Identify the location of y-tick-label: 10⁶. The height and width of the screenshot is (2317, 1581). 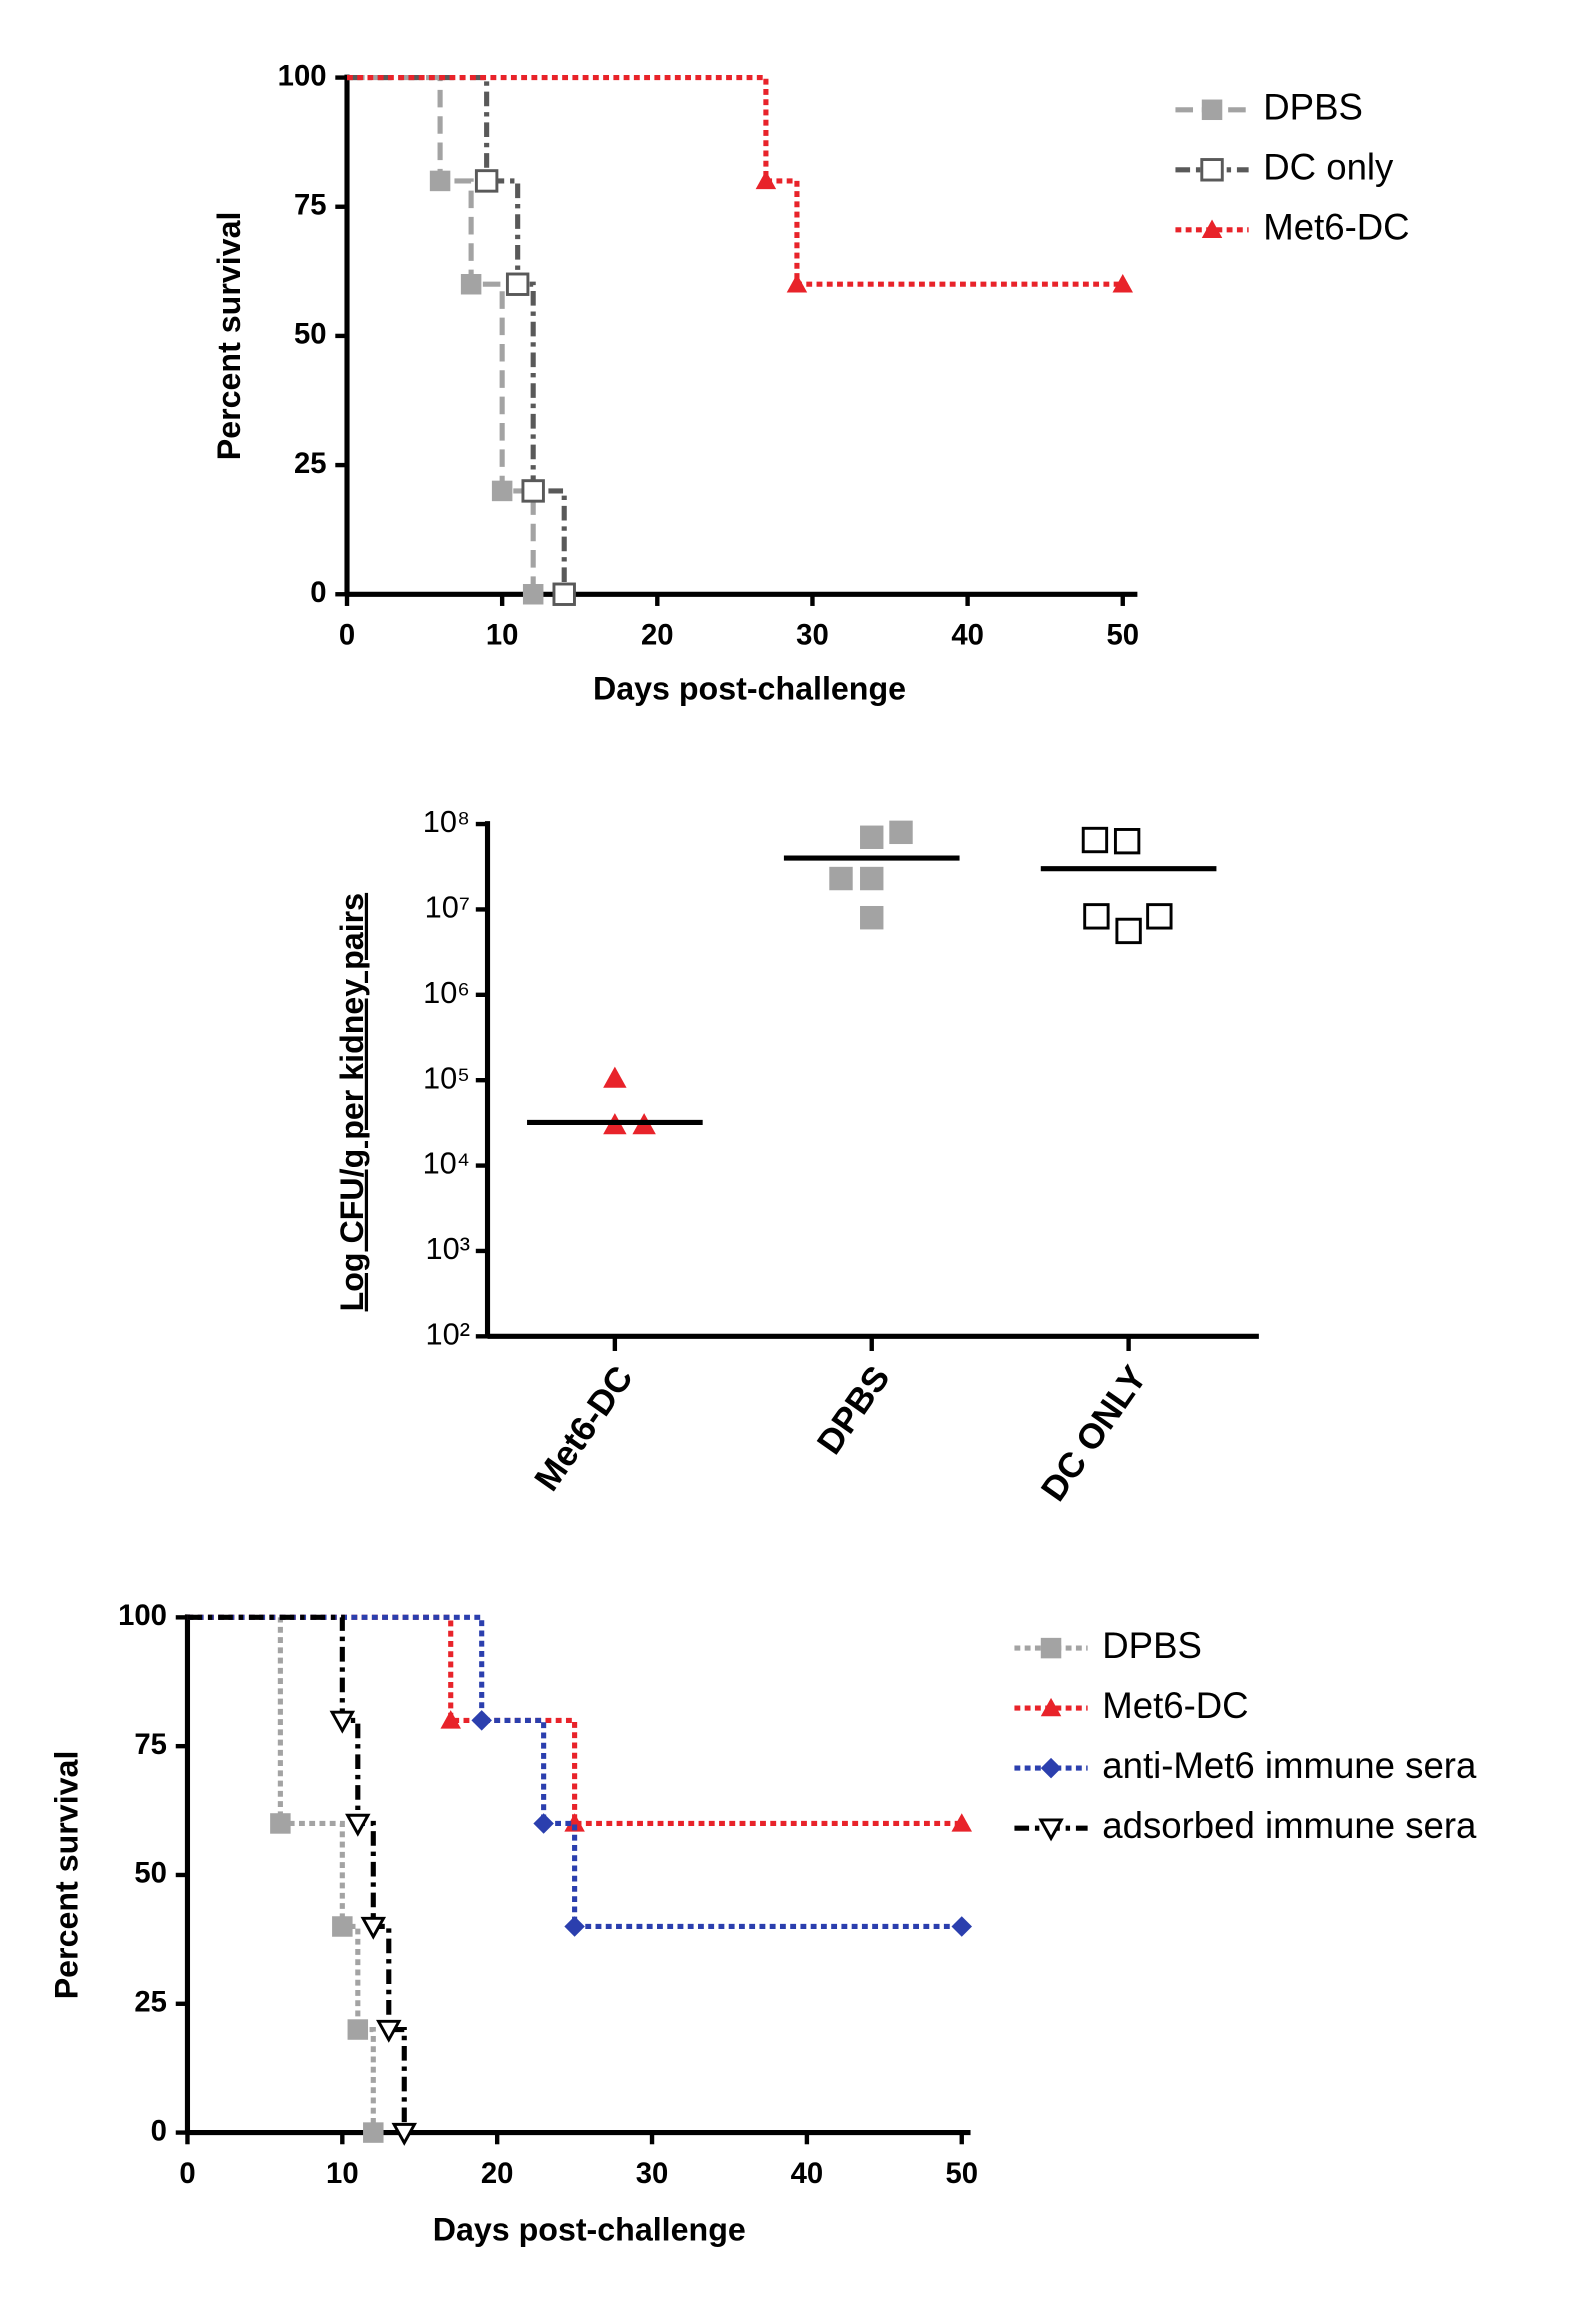
(446, 992).